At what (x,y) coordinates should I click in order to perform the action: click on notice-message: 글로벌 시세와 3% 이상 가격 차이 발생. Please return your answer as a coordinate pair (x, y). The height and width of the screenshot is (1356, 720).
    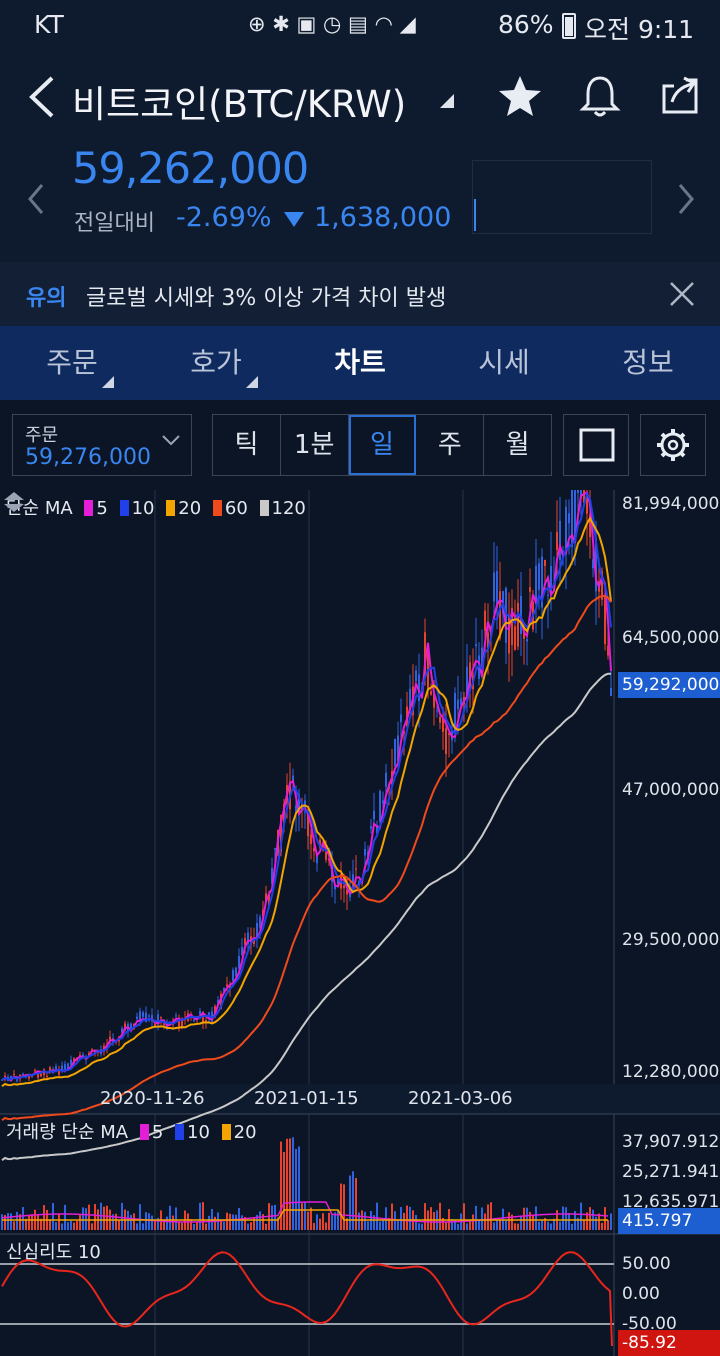
    Looking at the image, I should click on (266, 298).